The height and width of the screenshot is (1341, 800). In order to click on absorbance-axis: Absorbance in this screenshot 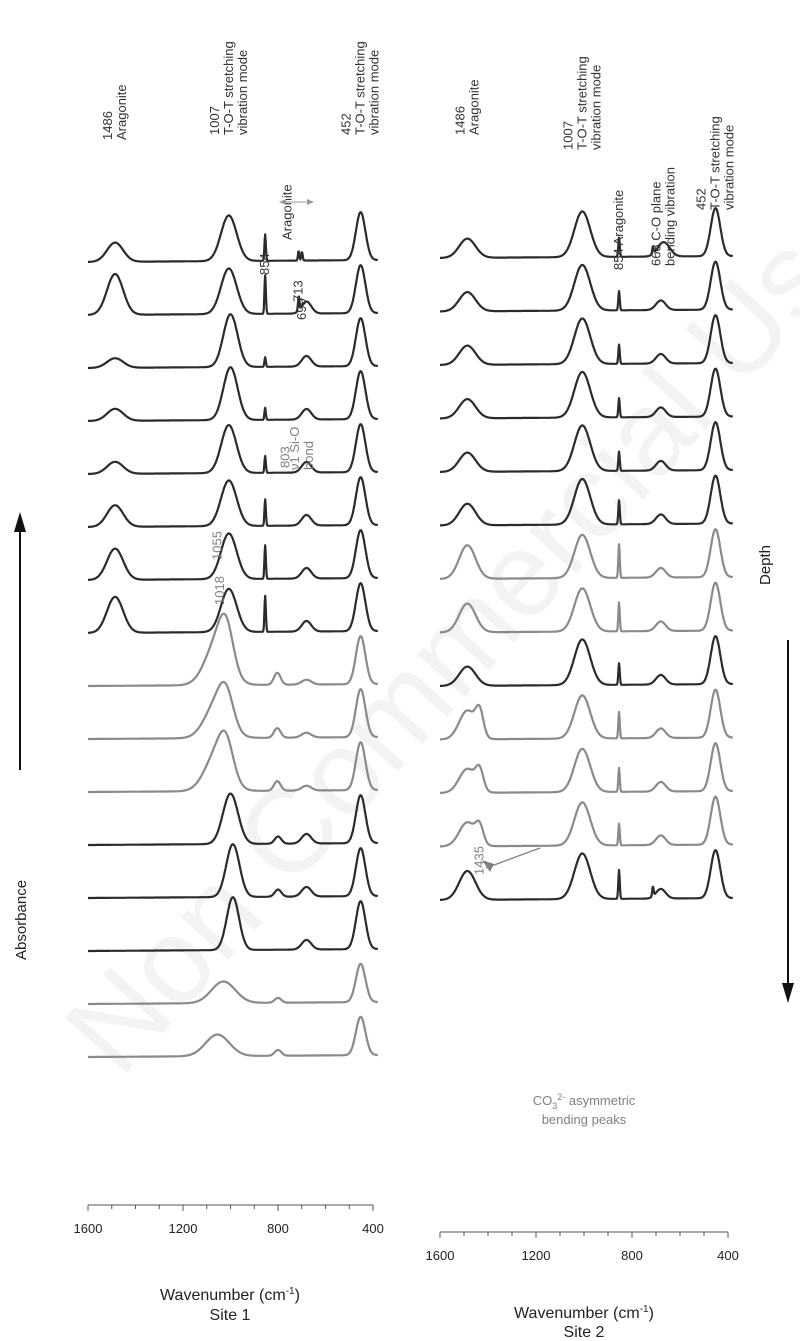, I will do `click(21, 736)`.